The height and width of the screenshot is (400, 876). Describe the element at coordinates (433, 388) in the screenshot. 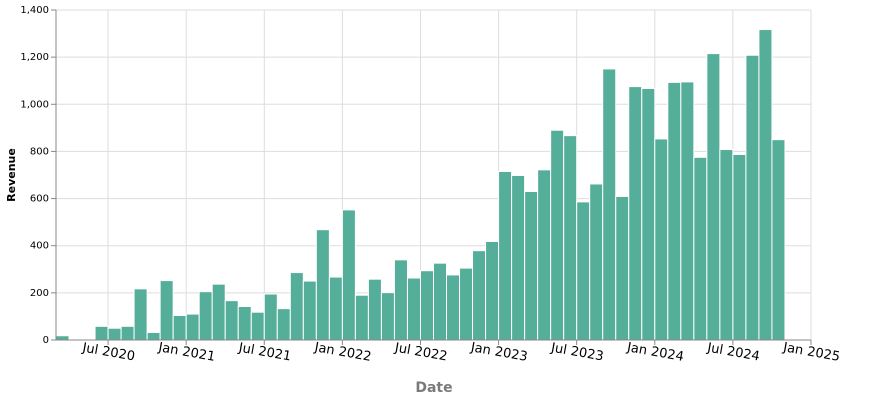

I see `x-axis-title: Date` at that location.